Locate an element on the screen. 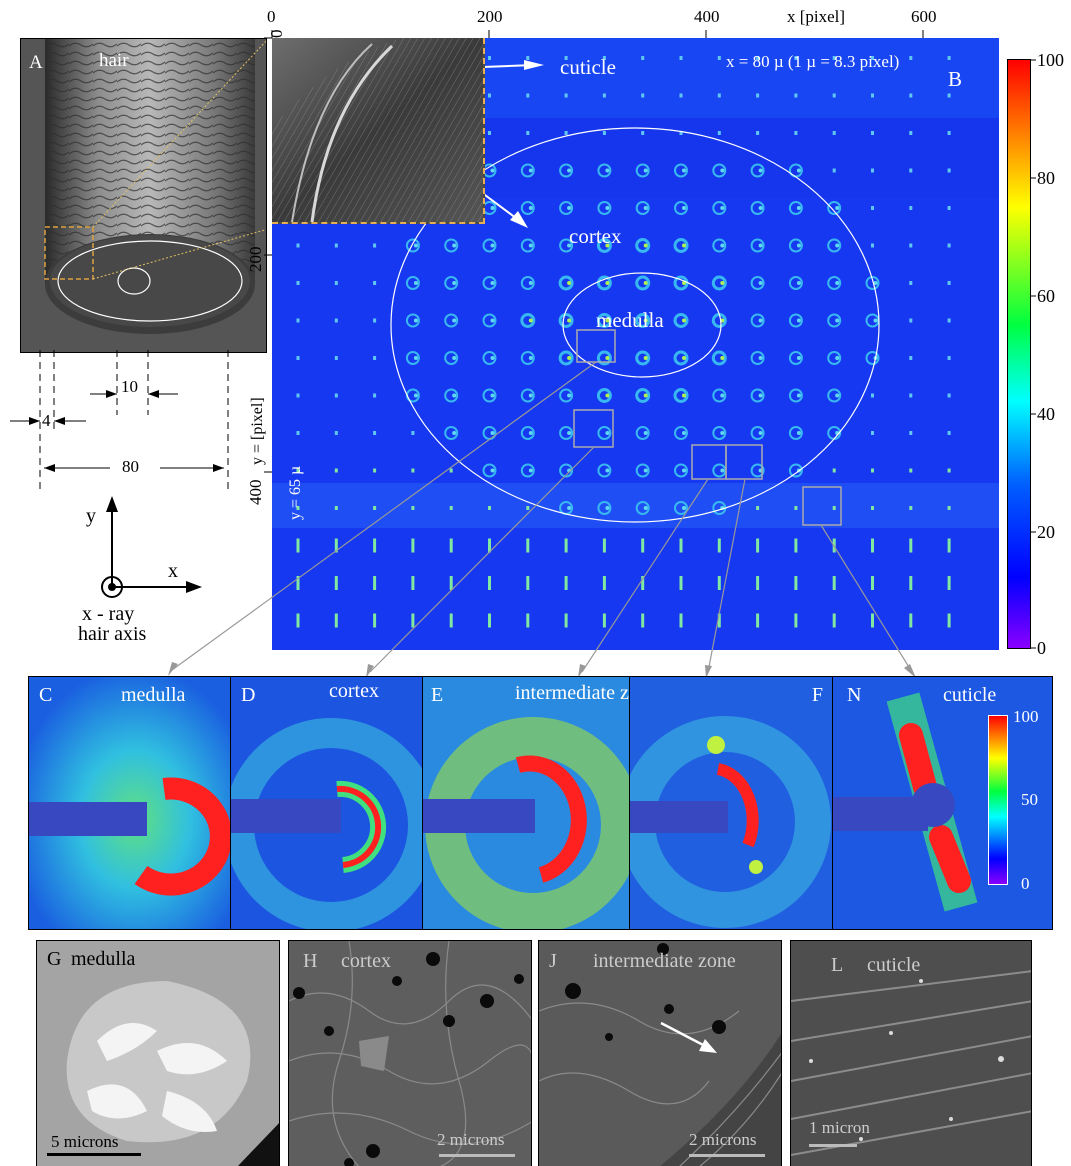 This screenshot has height=1166, width=1071. x-tick-600: 600 is located at coordinates (924, 16).